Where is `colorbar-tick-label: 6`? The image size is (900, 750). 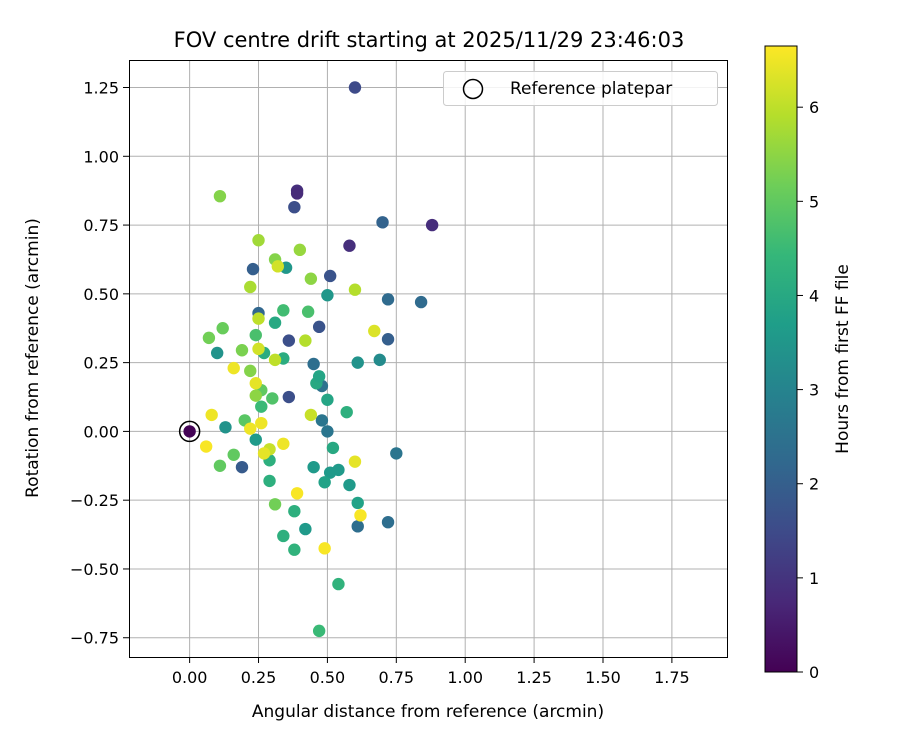
colorbar-tick-label: 6 is located at coordinates (814, 107).